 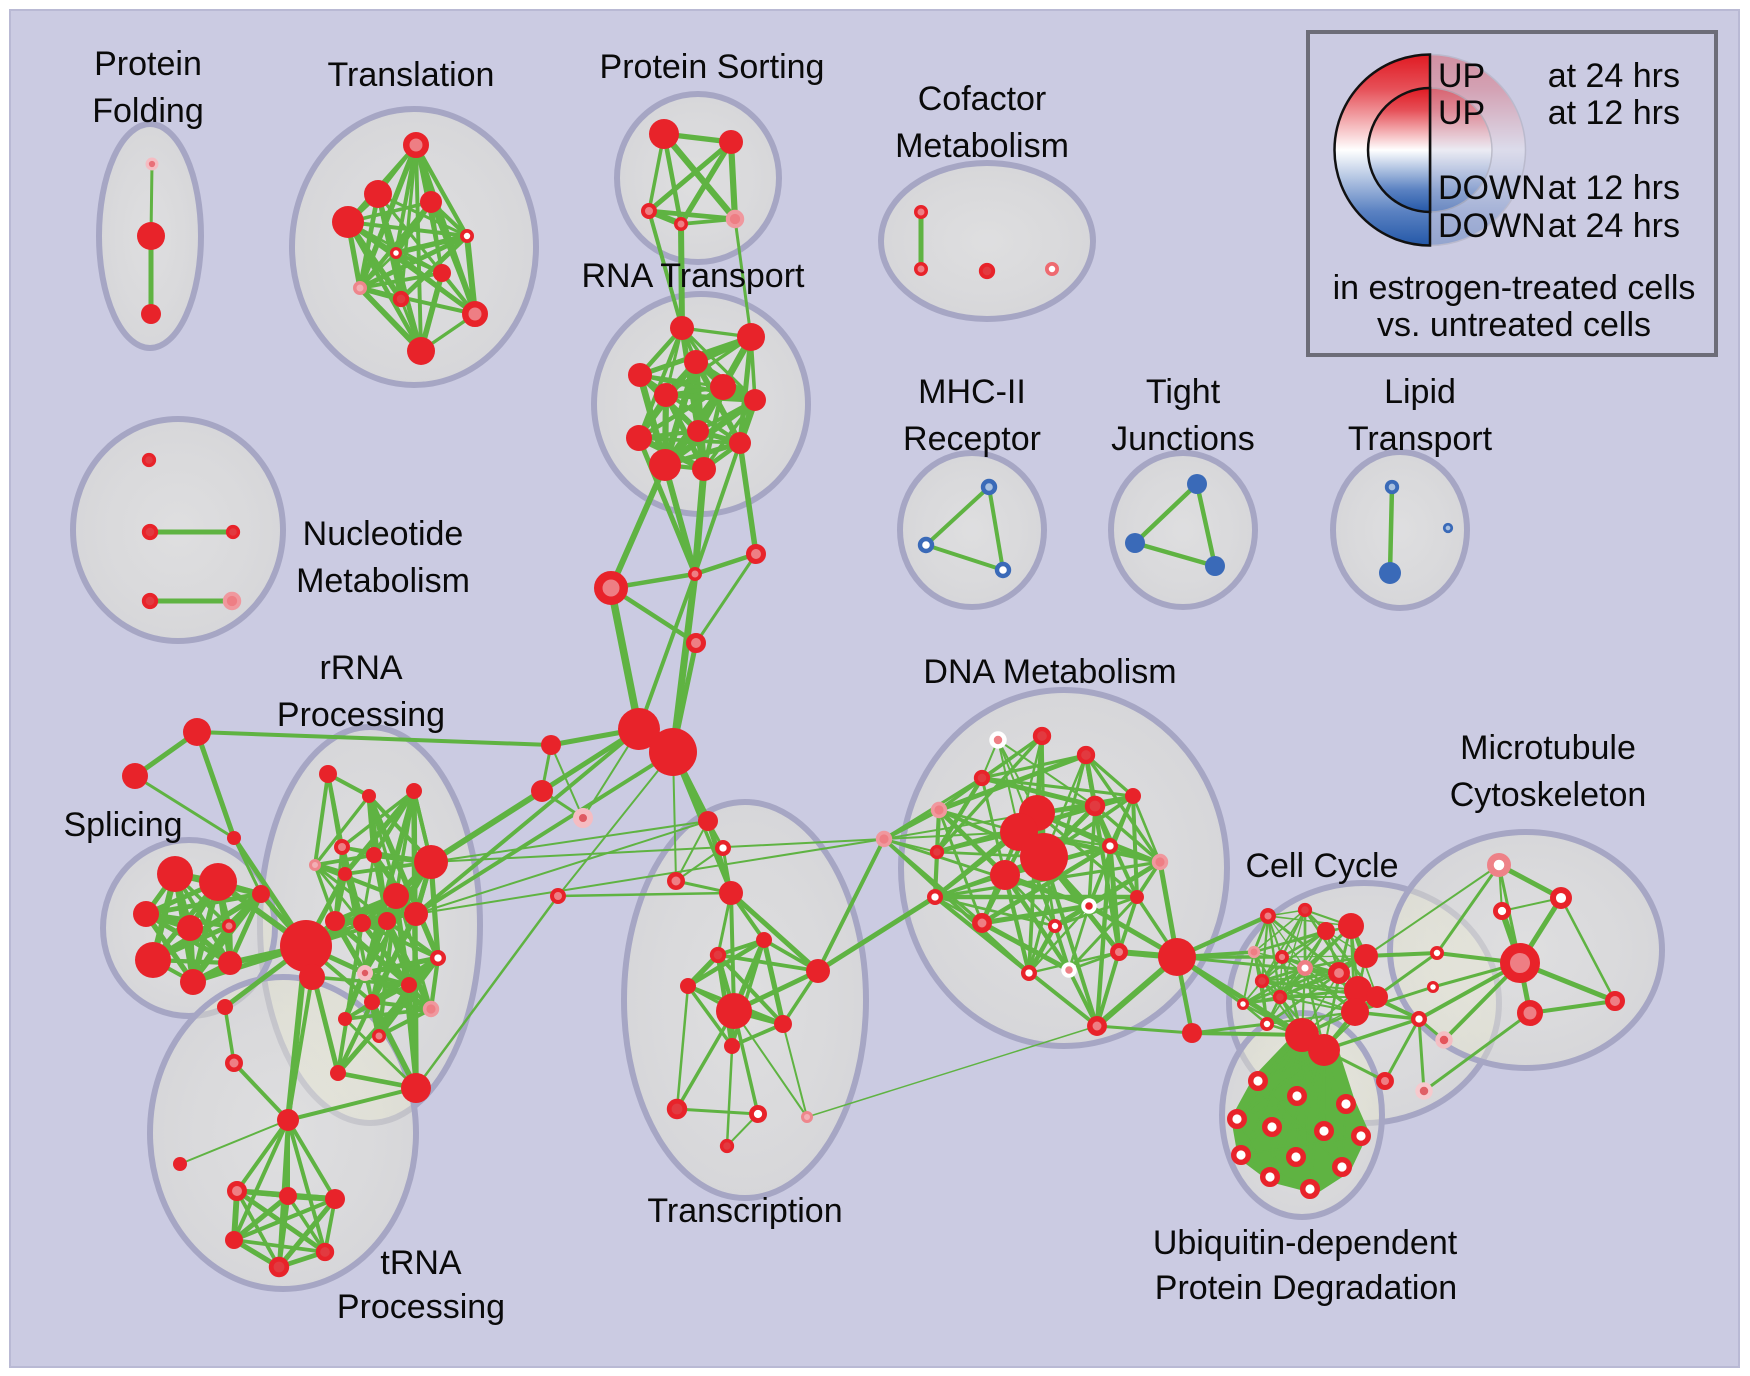 I want to click on svg-text: Lipid, so click(x=1420, y=392).